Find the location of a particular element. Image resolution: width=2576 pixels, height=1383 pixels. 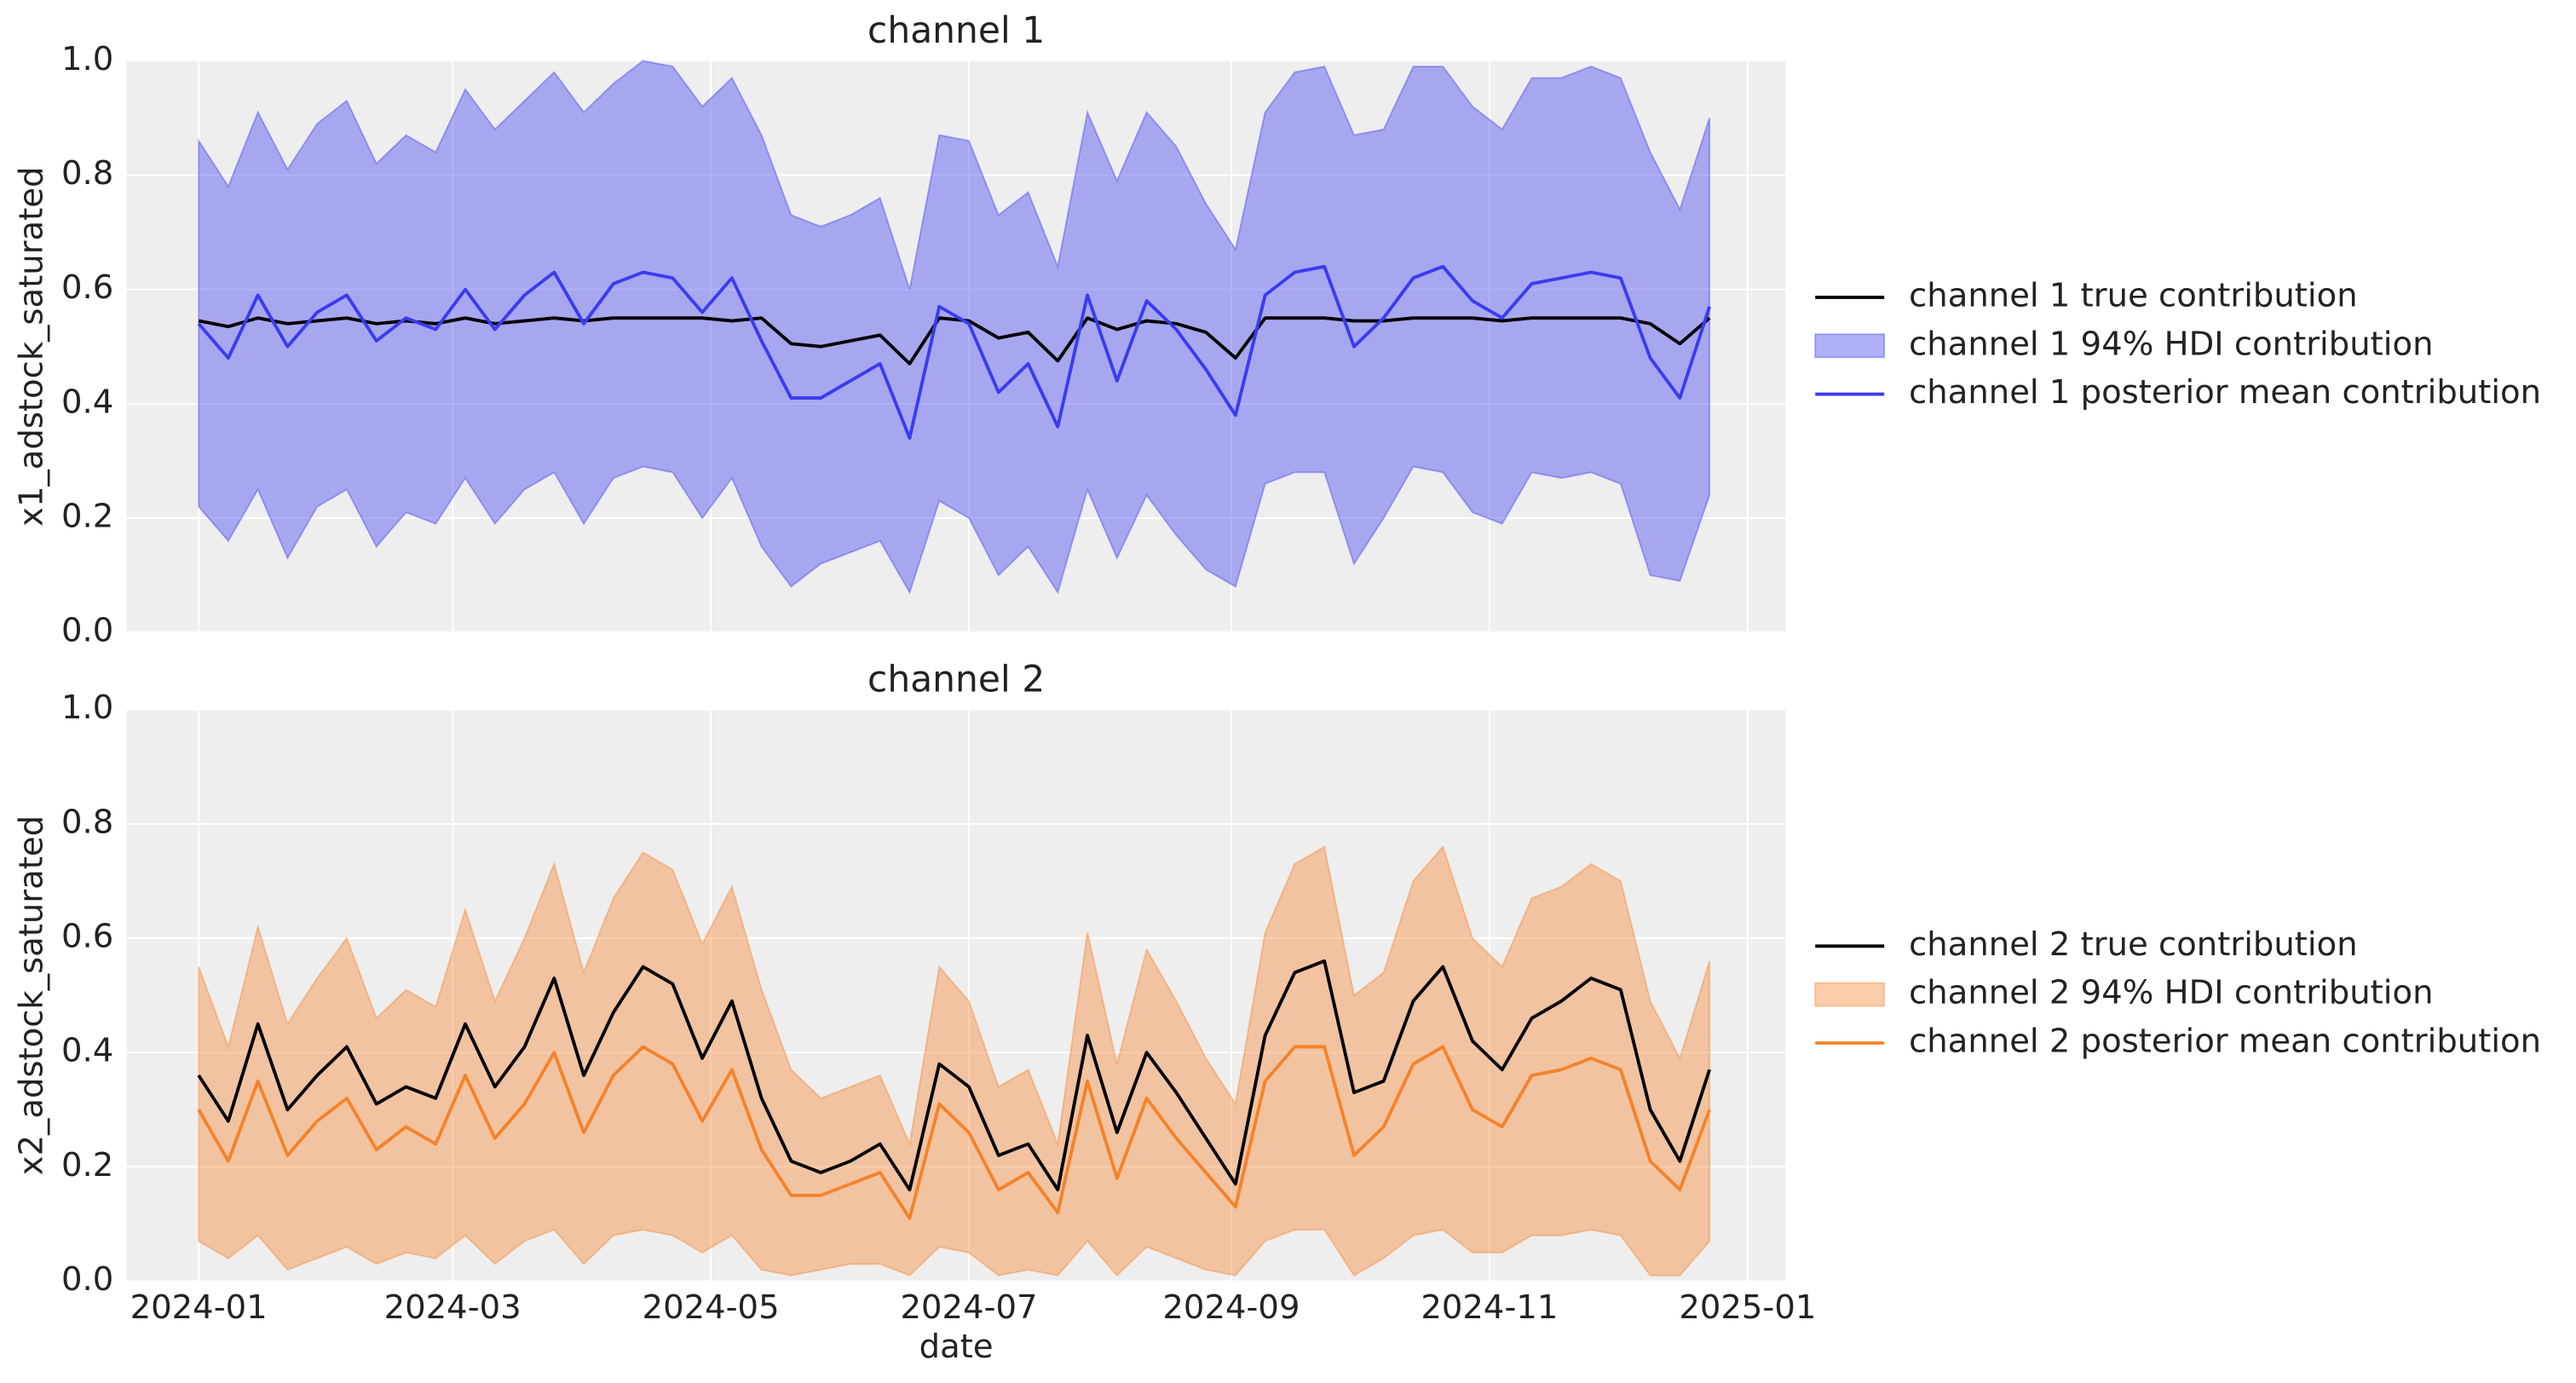

y-axis-label: x1_adstock_saturated is located at coordinates (31, 347).